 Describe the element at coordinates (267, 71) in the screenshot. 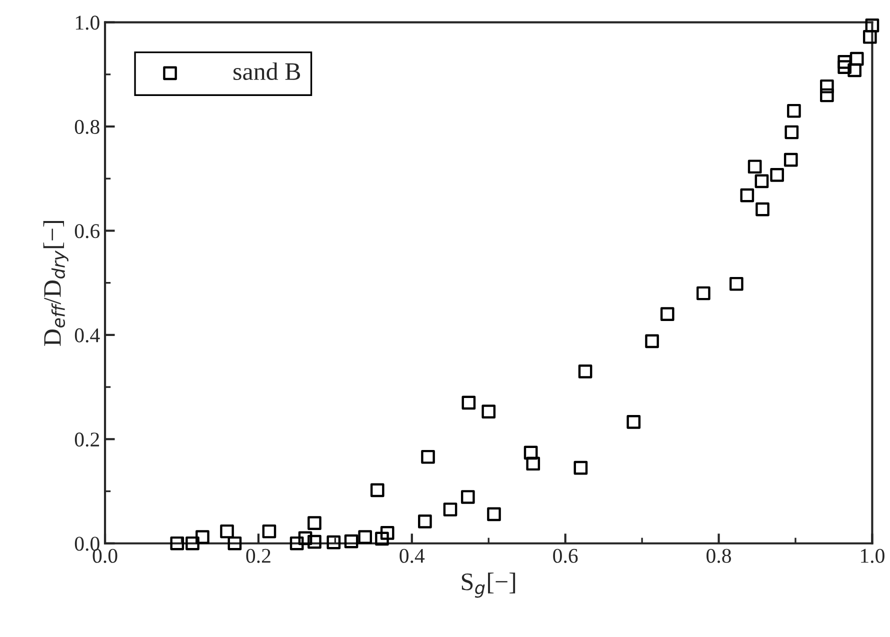

I see `legend-label: sand B` at that location.